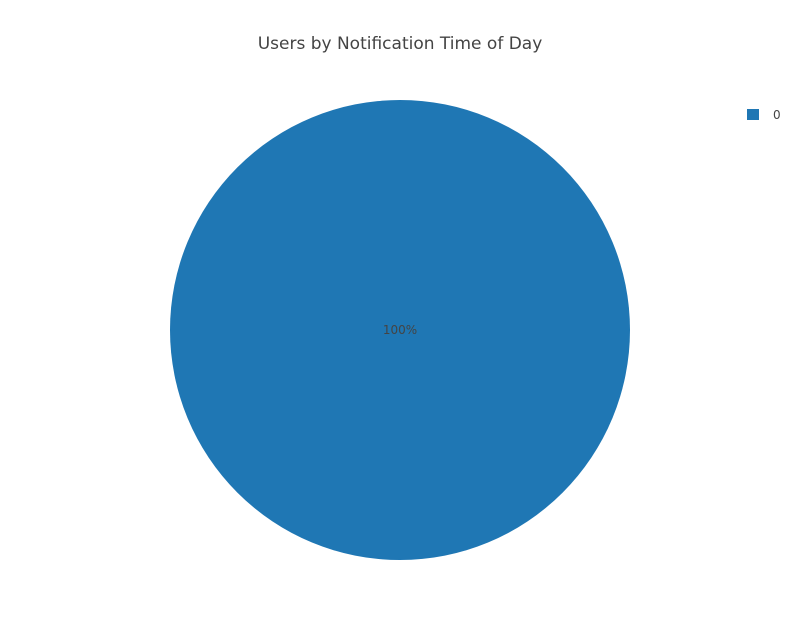 The image size is (800, 640). Describe the element at coordinates (400, 44) in the screenshot. I see `chart-title: Users by Notification Time of Day` at that location.